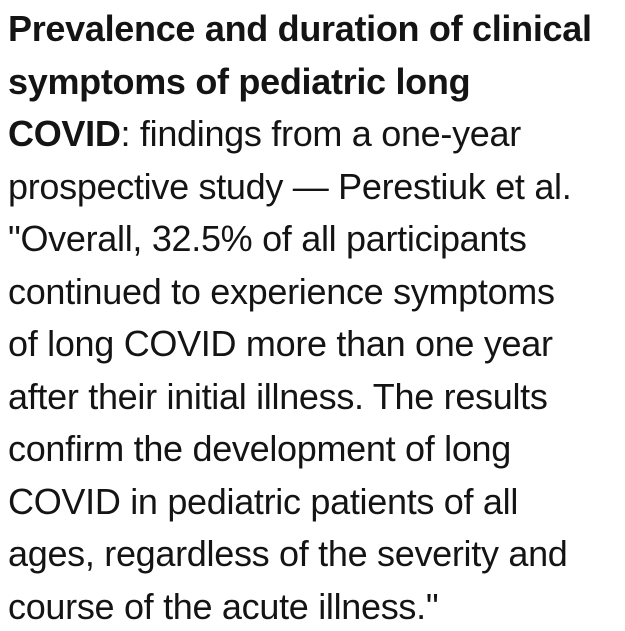 The height and width of the screenshot is (631, 625). I want to click on text-line: continued to experience symptoms, so click(313, 292).